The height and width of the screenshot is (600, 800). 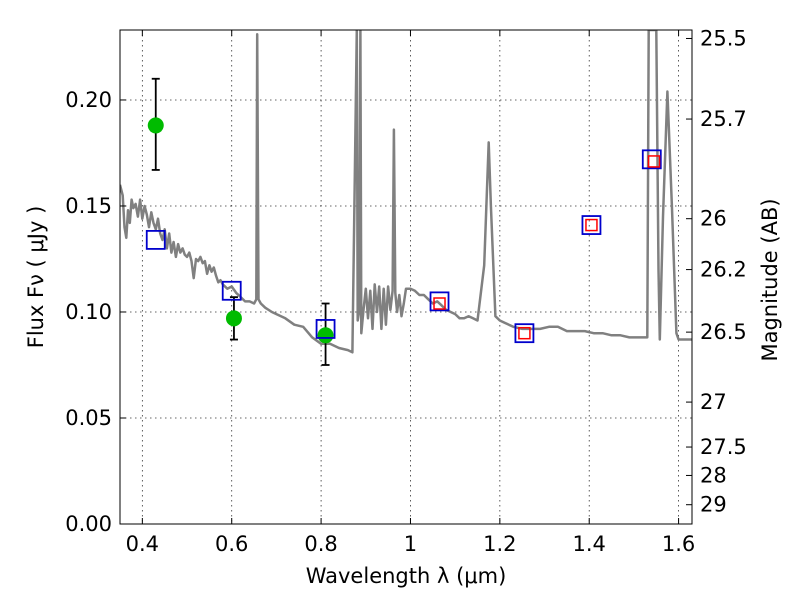 What do you see at coordinates (88, 524) in the screenshot?
I see `y-tick-label: 0.00` at bounding box center [88, 524].